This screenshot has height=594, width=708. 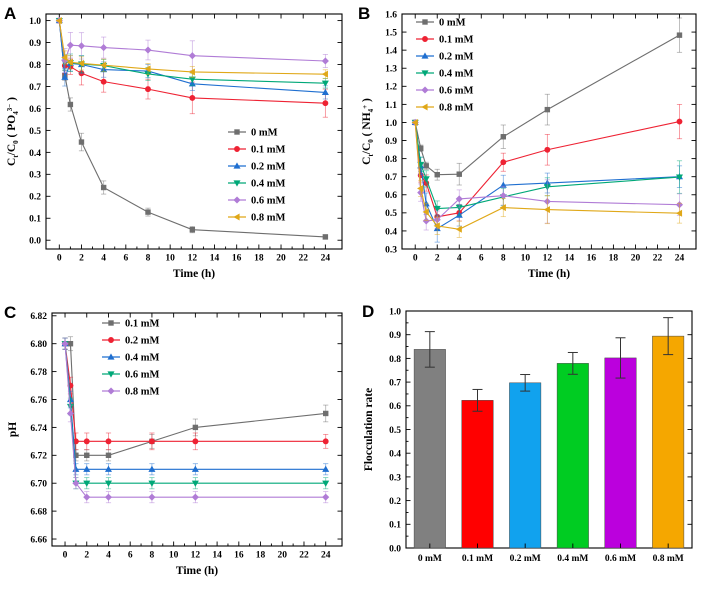 What do you see at coordinates (259, 259) in the screenshot?
I see `x-tick-label: 18` at bounding box center [259, 259].